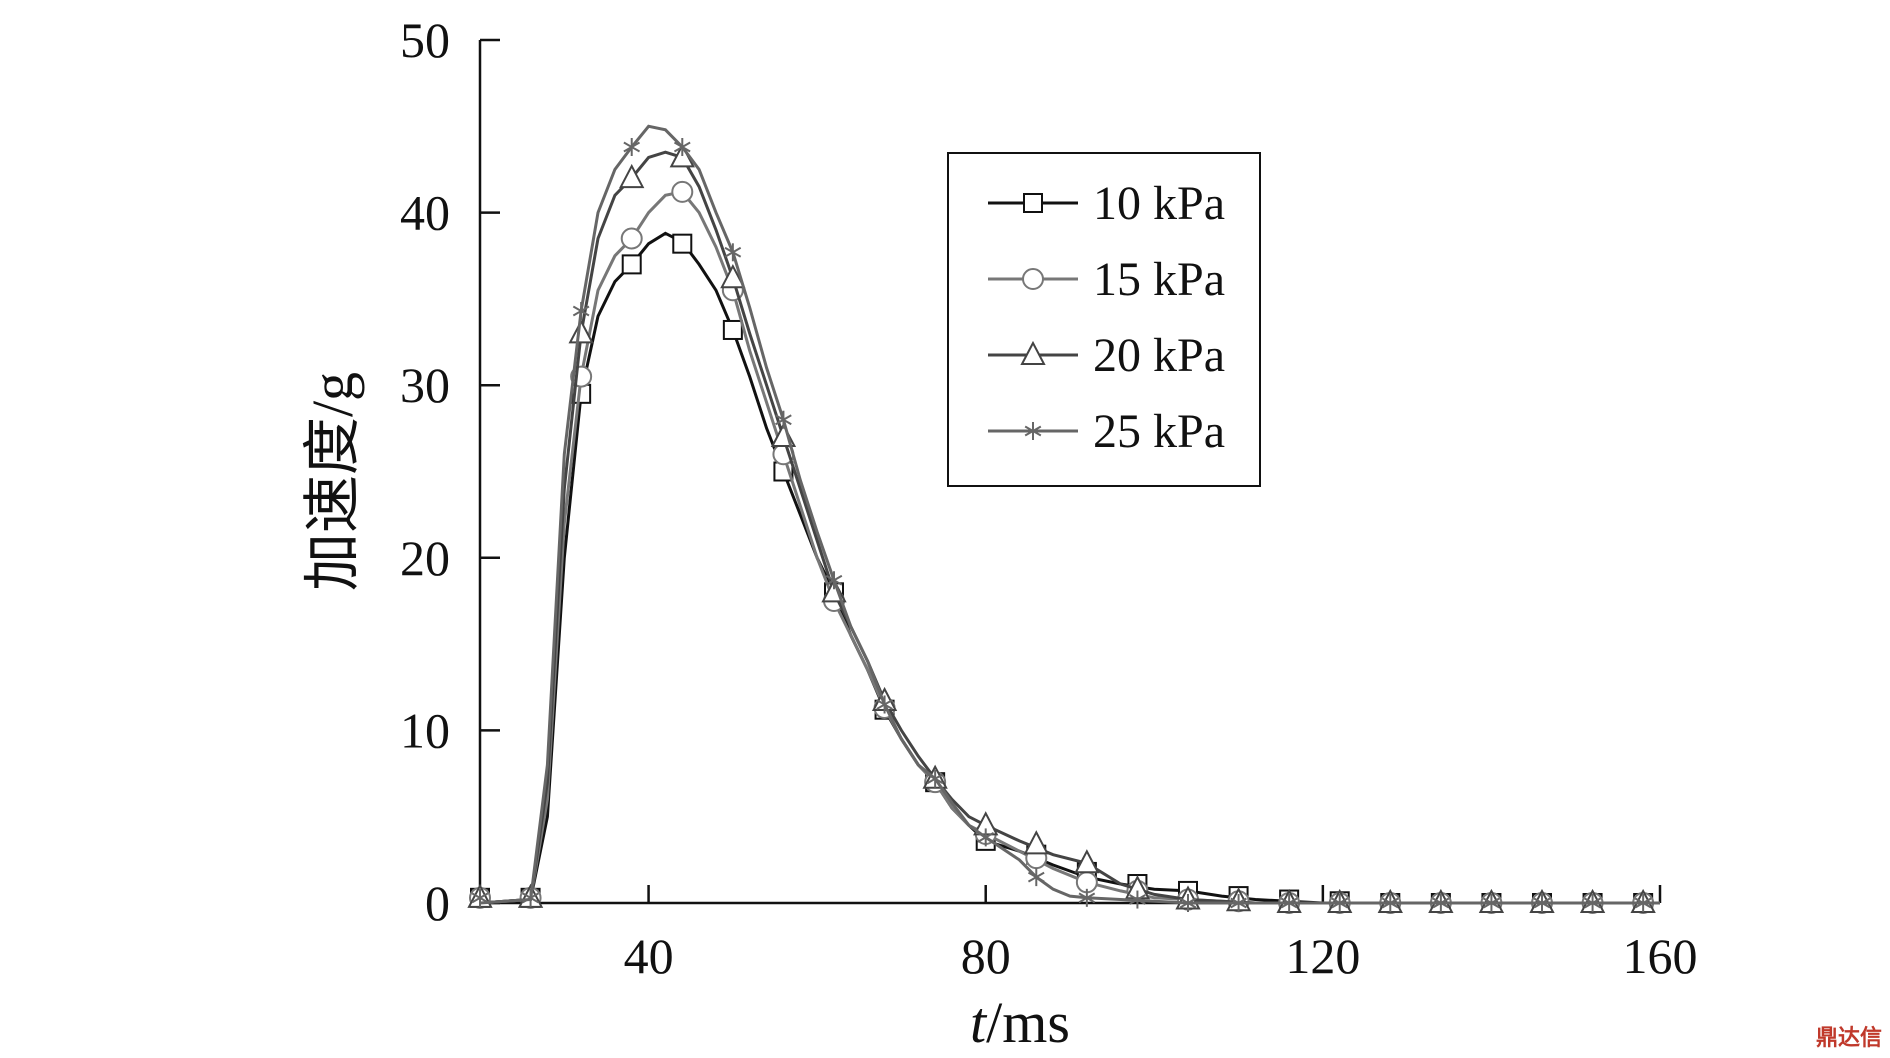 This screenshot has height=1058, width=1890. I want to click on legend-label: 20 kPa, so click(1159, 355).